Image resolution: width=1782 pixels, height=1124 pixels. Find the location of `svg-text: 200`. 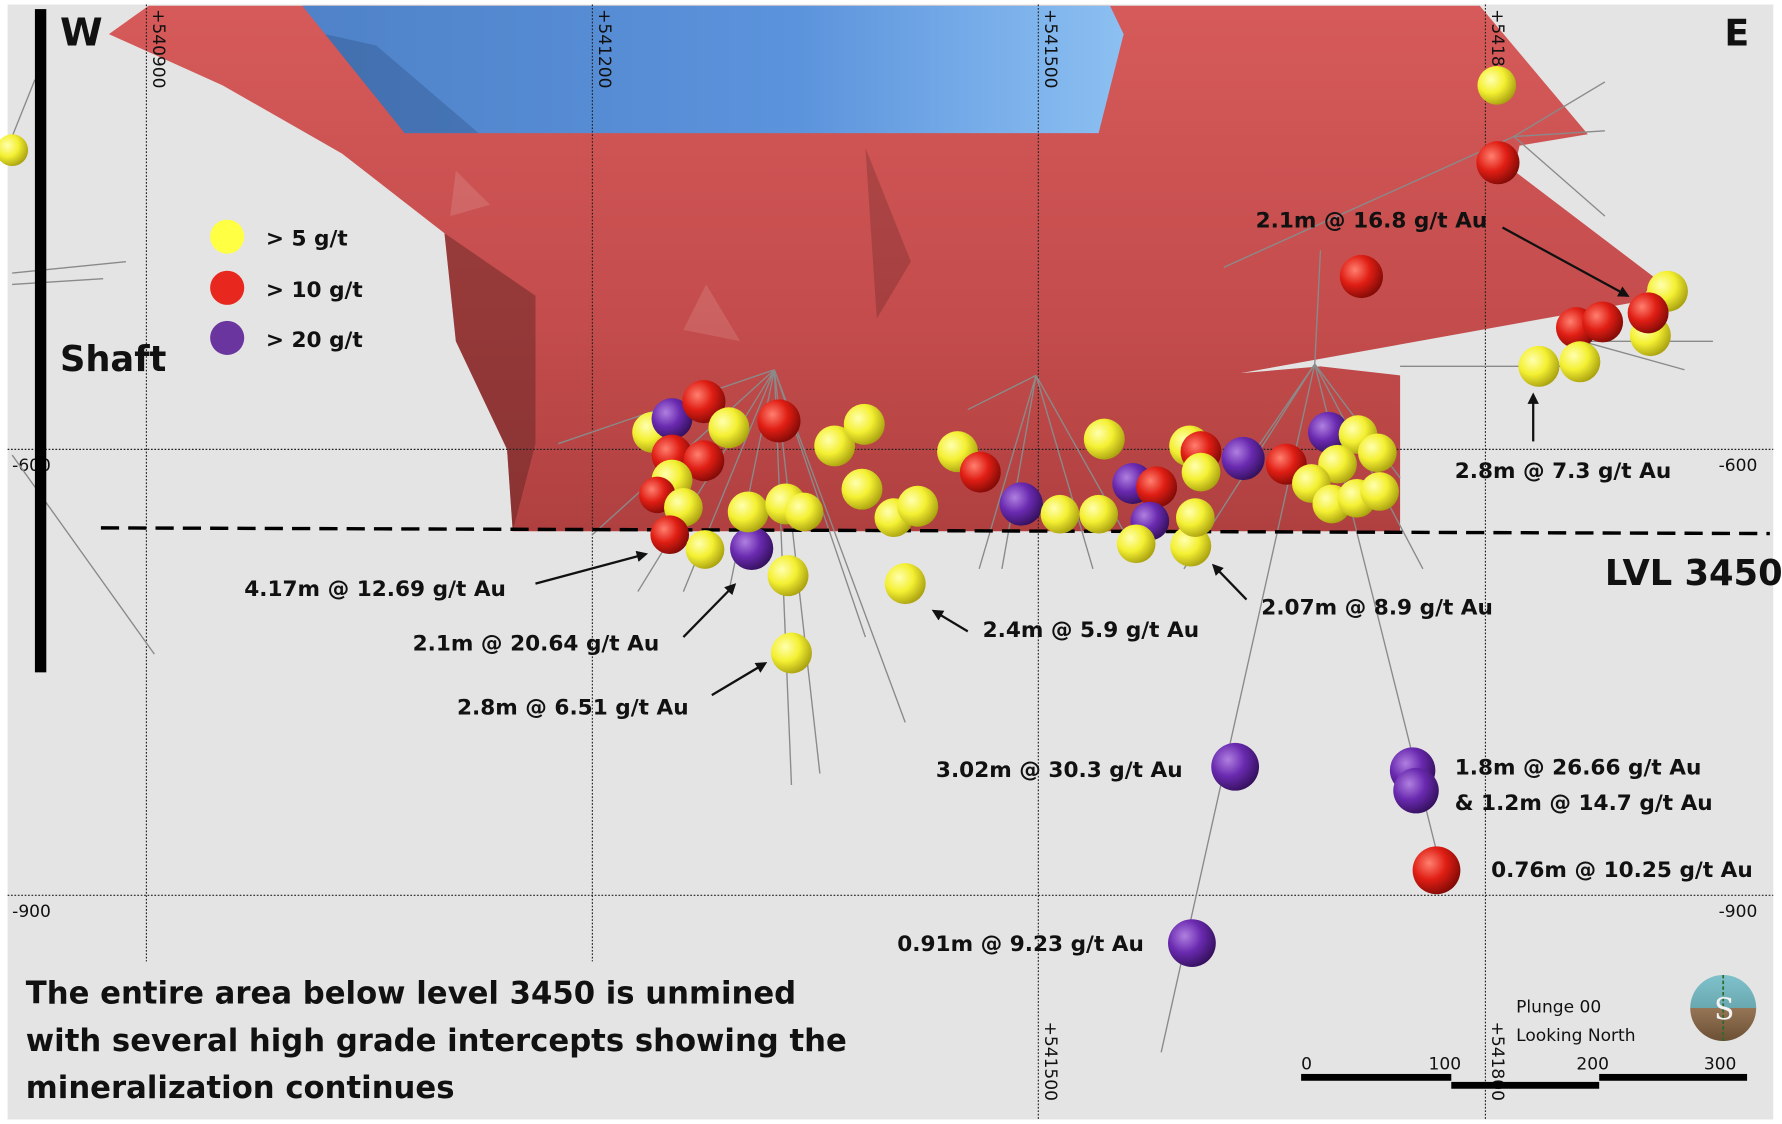

svg-text: 200 is located at coordinates (1592, 1064).